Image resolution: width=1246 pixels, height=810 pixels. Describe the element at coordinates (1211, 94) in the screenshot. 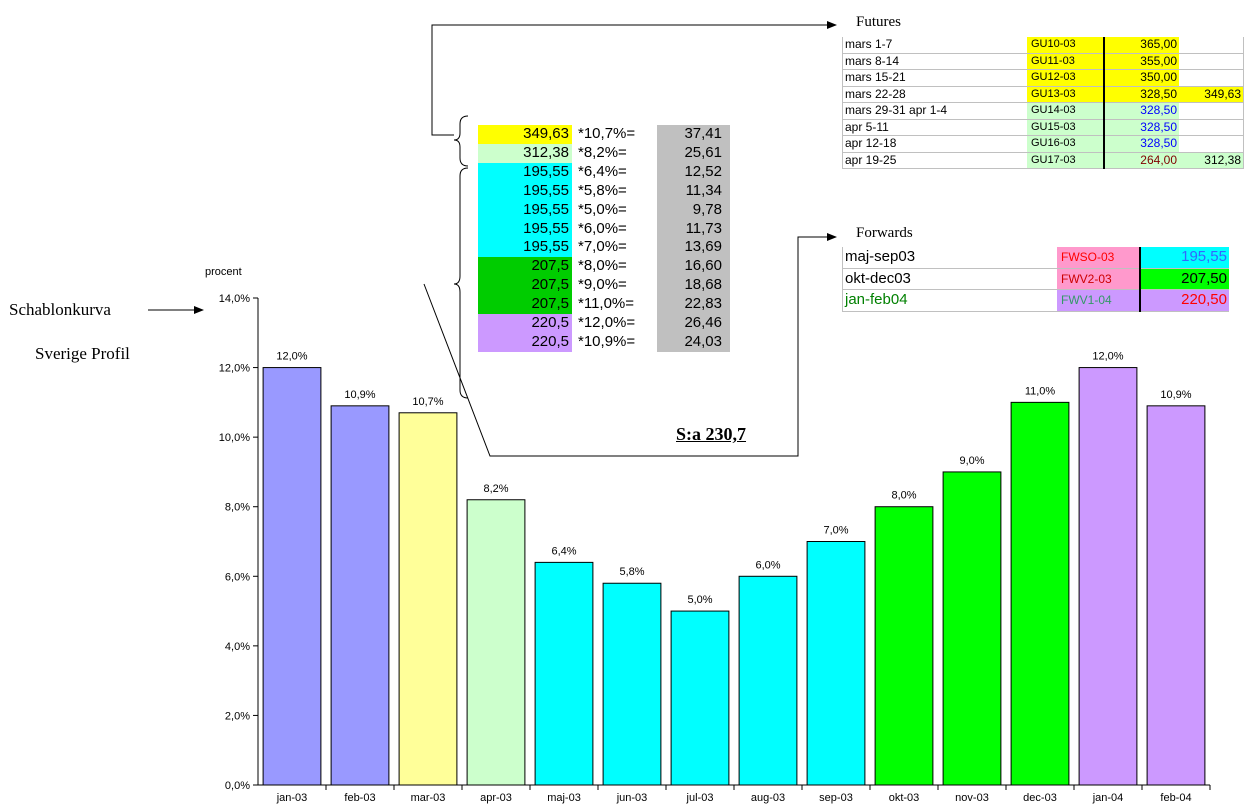

I see `futures-weighted: 349,63` at that location.